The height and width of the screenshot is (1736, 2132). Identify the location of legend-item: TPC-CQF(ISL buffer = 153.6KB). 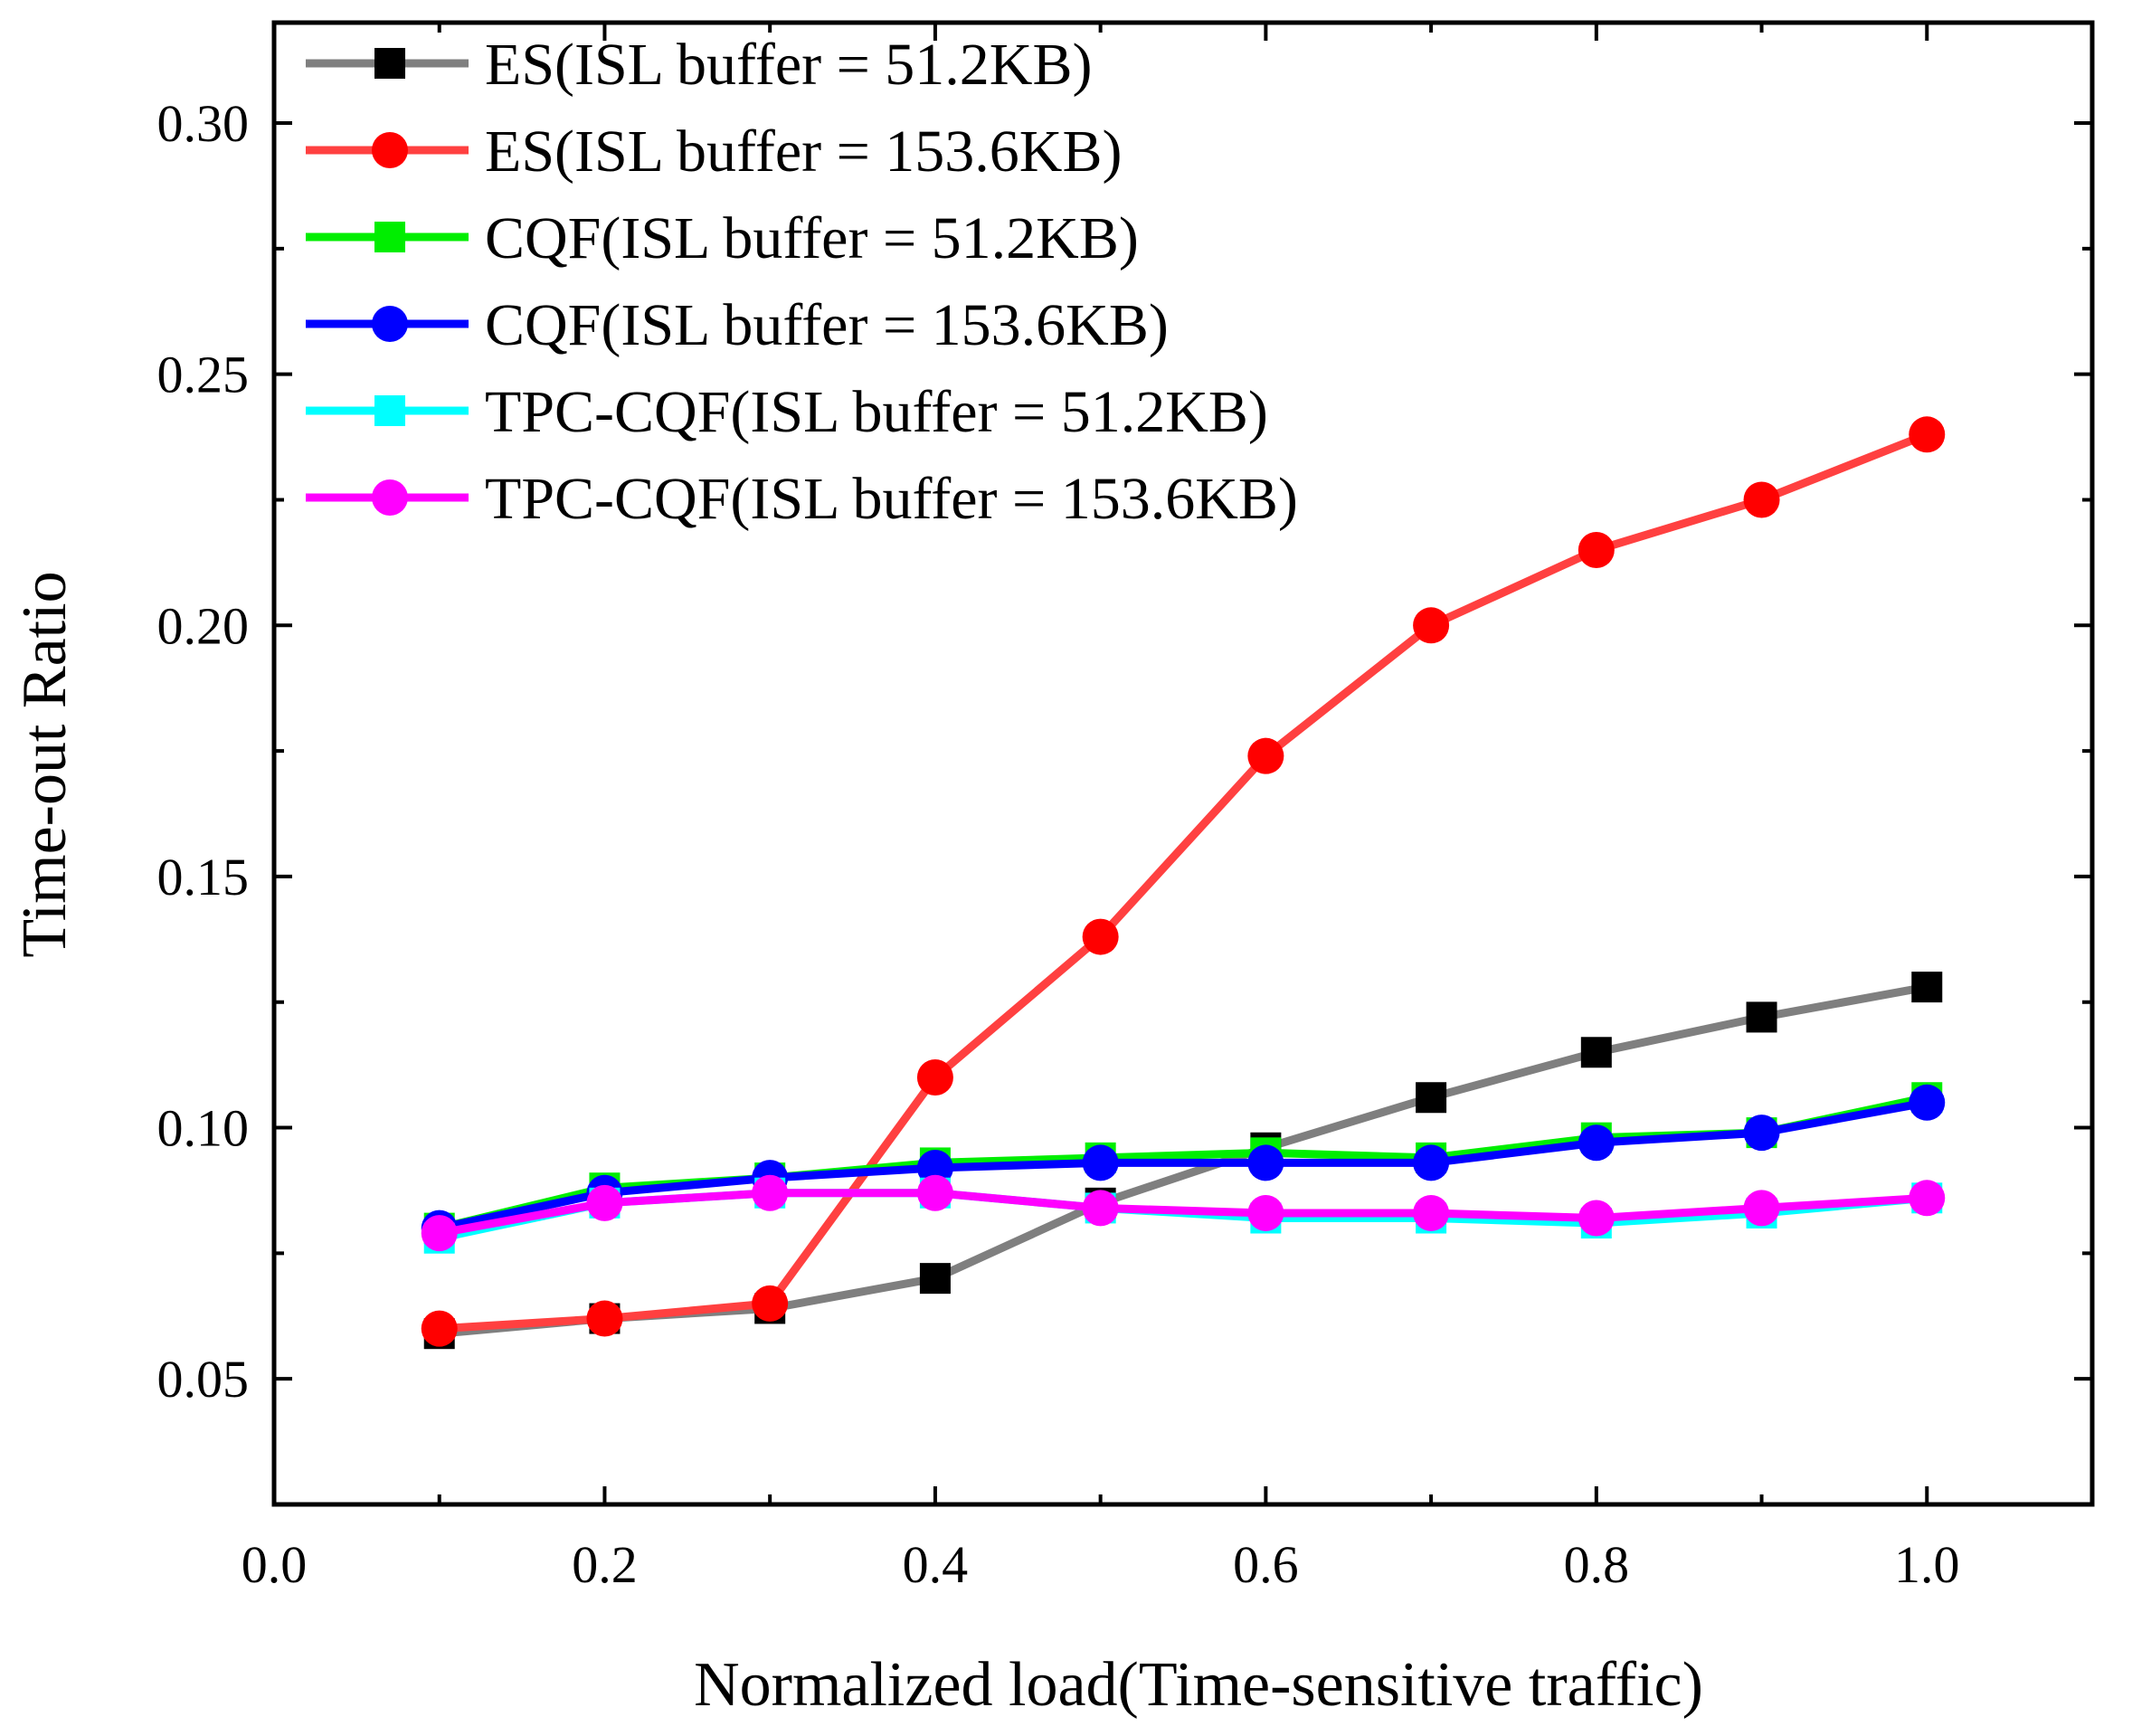
(802, 499).